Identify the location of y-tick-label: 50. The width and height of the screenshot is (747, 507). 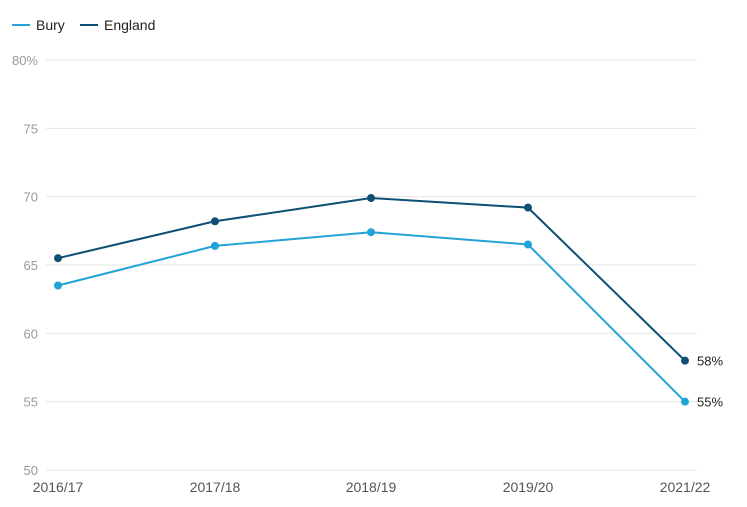
(31, 470).